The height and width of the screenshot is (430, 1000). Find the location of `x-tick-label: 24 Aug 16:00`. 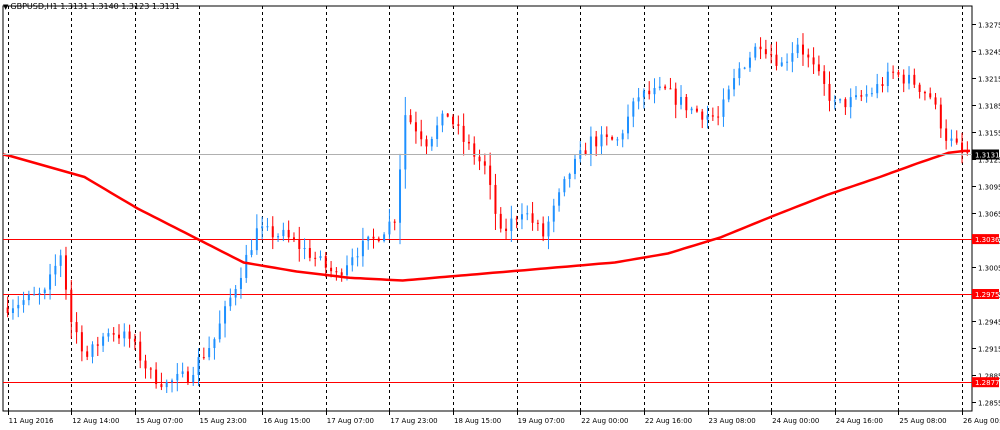

x-tick-label: 24 Aug 16:00 is located at coordinates (859, 421).